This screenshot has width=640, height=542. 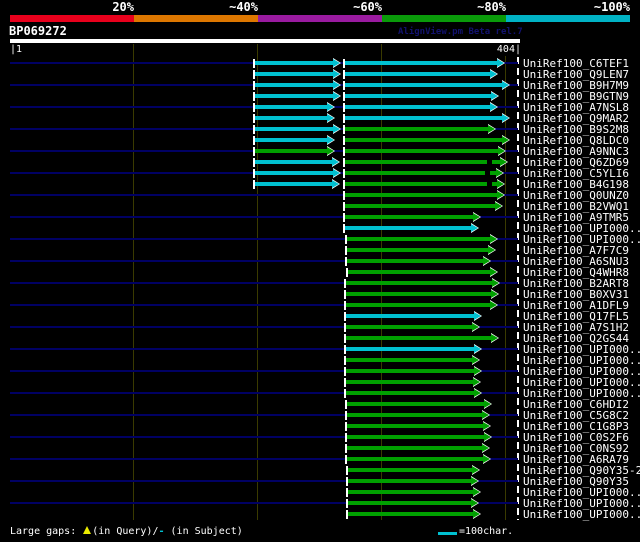 What do you see at coordinates (581, 470) in the screenshot?
I see `subject-label: UniRef100_Q90Y35-2` at bounding box center [581, 470].